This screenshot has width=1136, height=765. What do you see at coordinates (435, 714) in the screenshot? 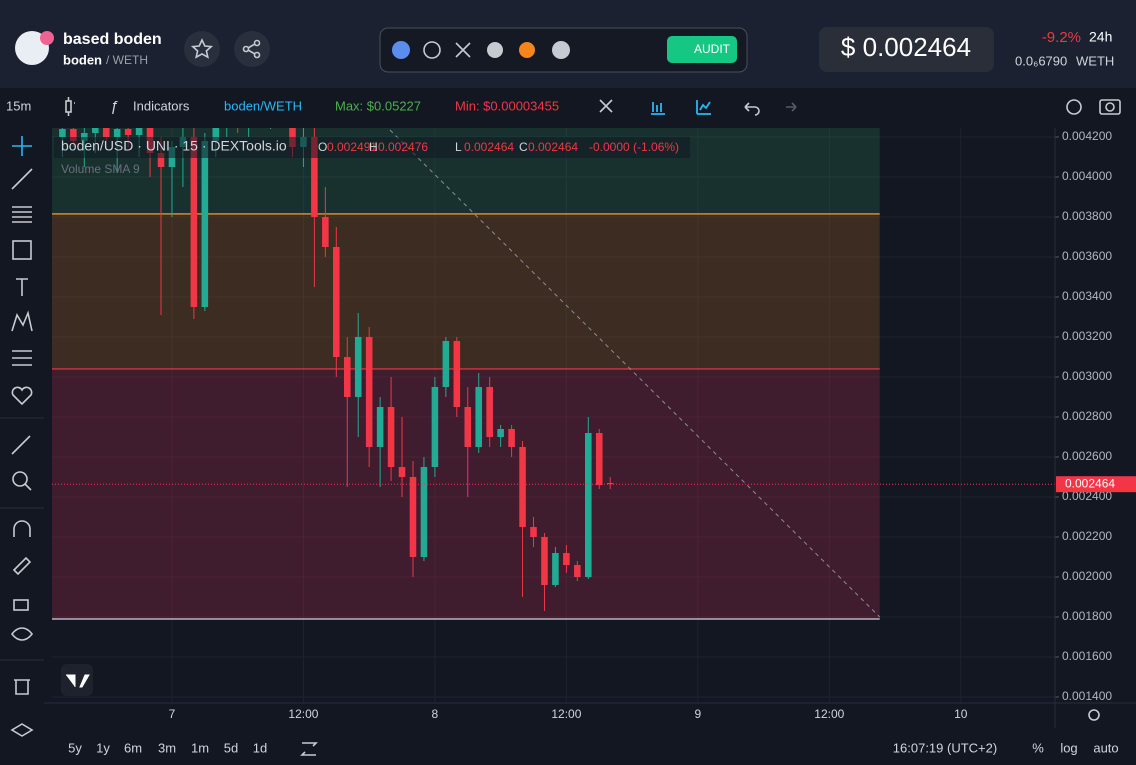
I see `x-tick-label: 8` at bounding box center [435, 714].